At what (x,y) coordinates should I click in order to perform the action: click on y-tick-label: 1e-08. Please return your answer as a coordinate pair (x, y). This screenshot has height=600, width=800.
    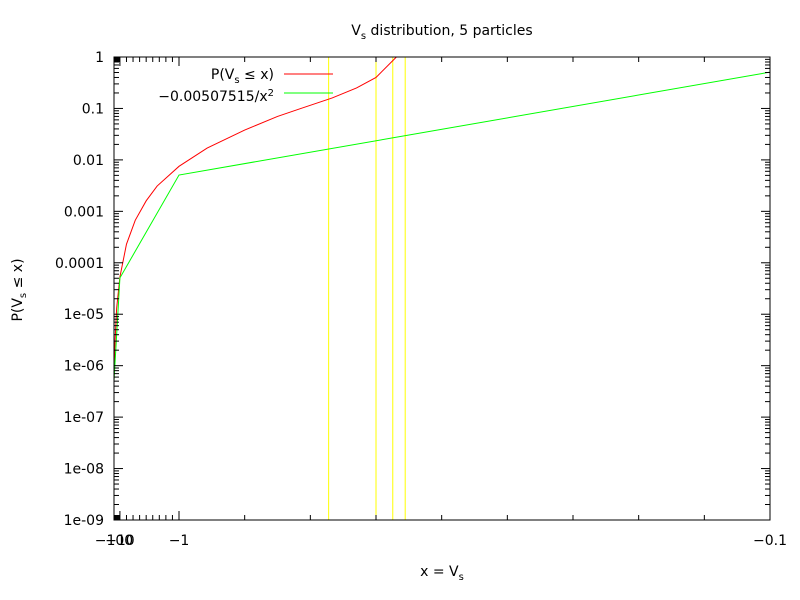
    Looking at the image, I should click on (84, 470).